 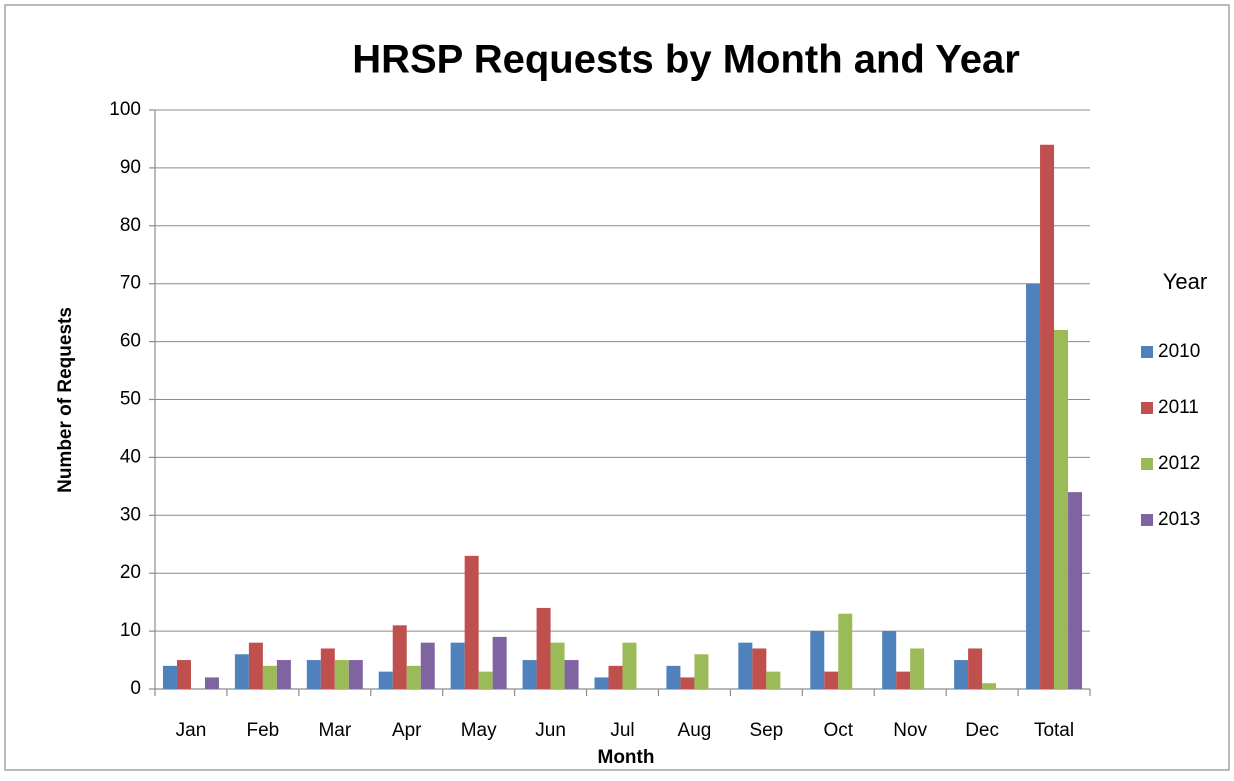 What do you see at coordinates (626, 757) in the screenshot?
I see `x-axis-title: Month` at bounding box center [626, 757].